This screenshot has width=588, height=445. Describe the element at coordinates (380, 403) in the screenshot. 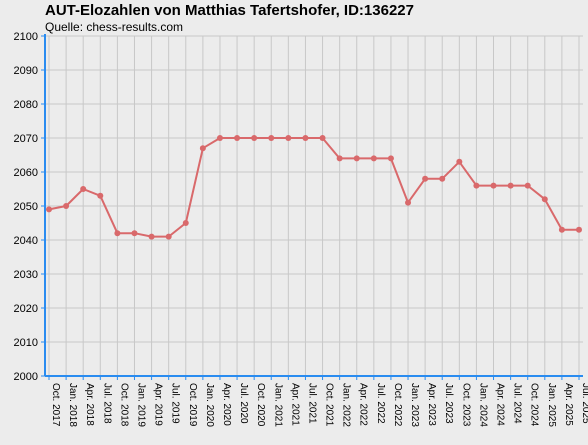

I see `x-tick-label: Jul. 2022` at that location.